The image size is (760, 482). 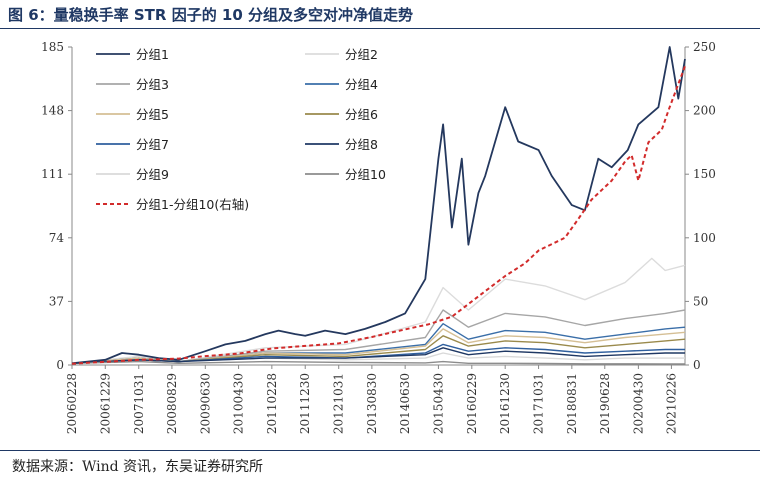 What do you see at coordinates (52, 111) in the screenshot?
I see `left-tick-label: 148` at bounding box center [52, 111].